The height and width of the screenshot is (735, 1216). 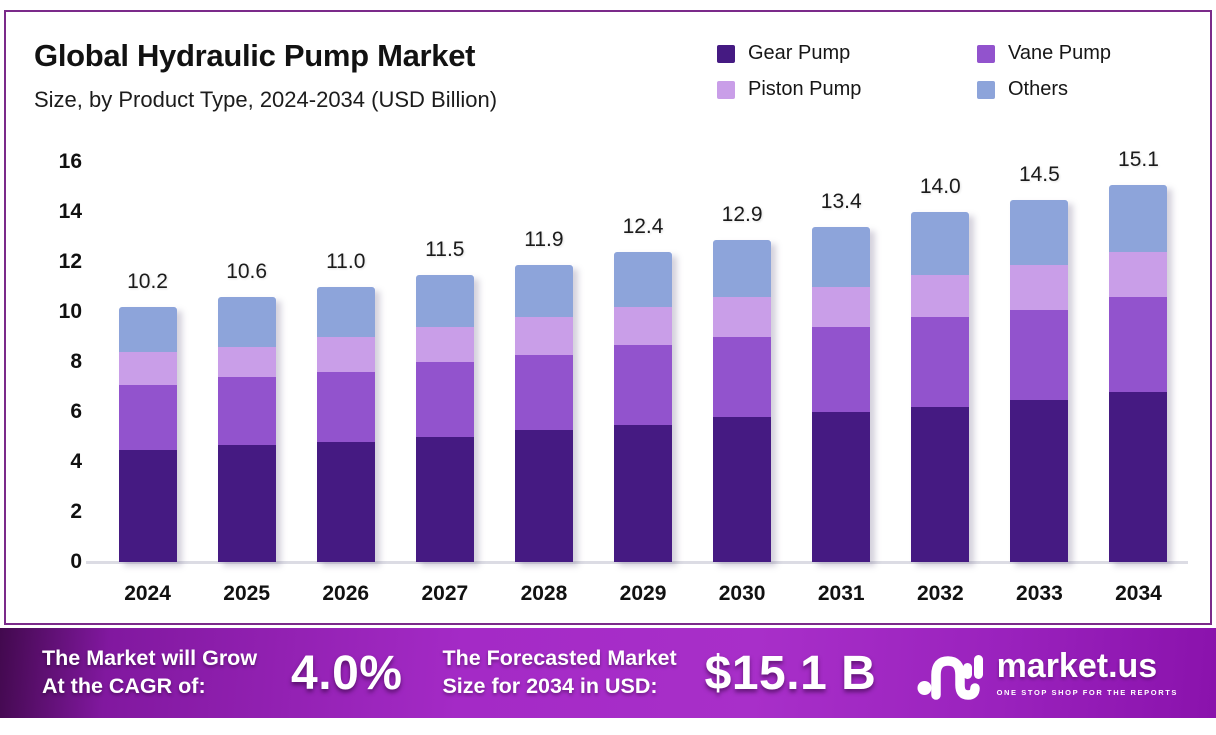 I want to click on total-label-2025: 10.6, so click(x=247, y=271).